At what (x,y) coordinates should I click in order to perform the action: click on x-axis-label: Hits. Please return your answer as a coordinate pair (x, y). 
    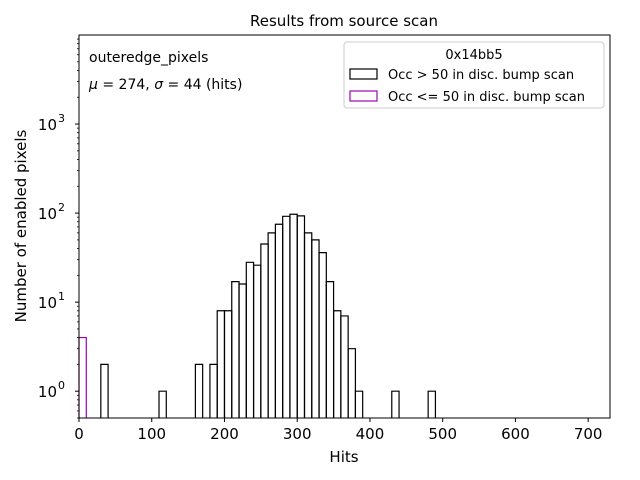
    Looking at the image, I should click on (343, 457).